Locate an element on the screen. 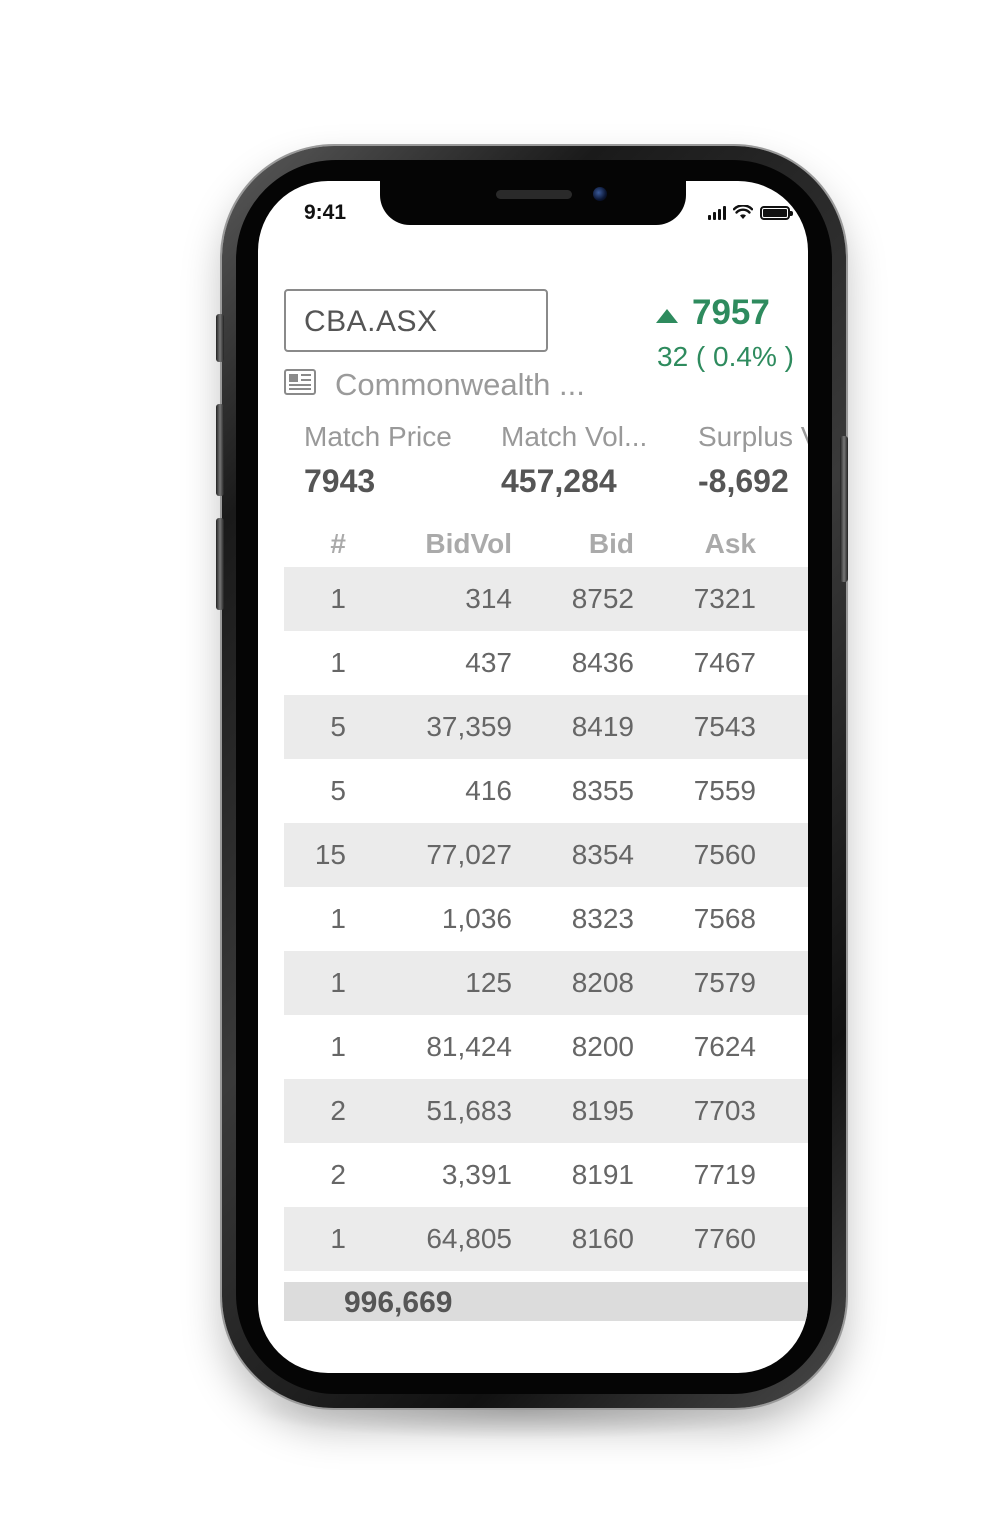  cell-bidvol: 3,391 is located at coordinates (476, 1174).